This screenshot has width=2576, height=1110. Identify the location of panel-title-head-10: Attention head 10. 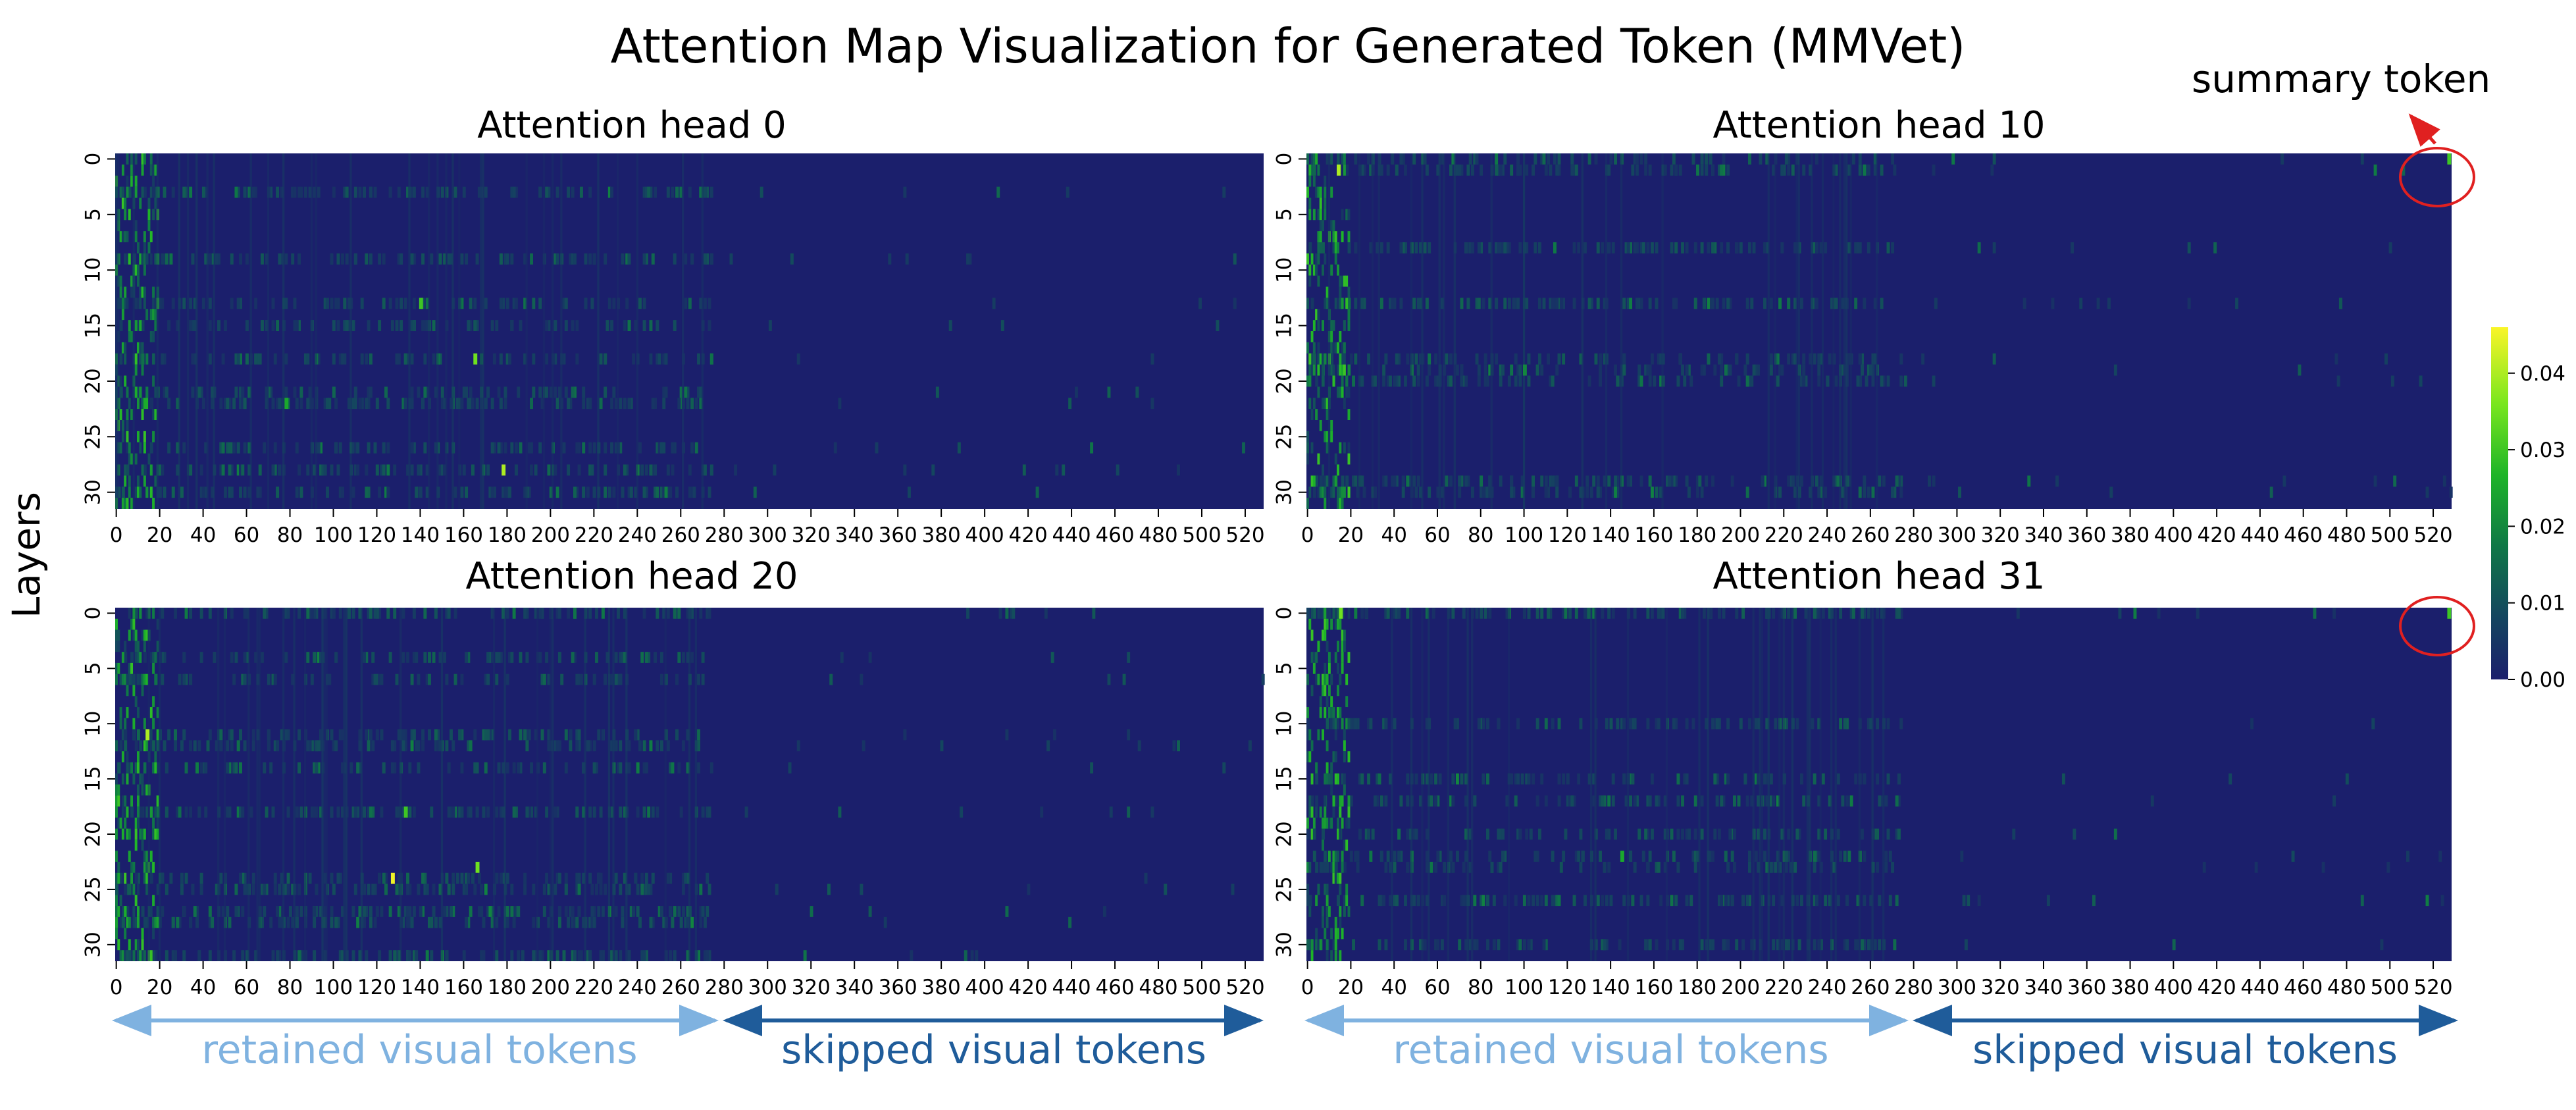
(1879, 125).